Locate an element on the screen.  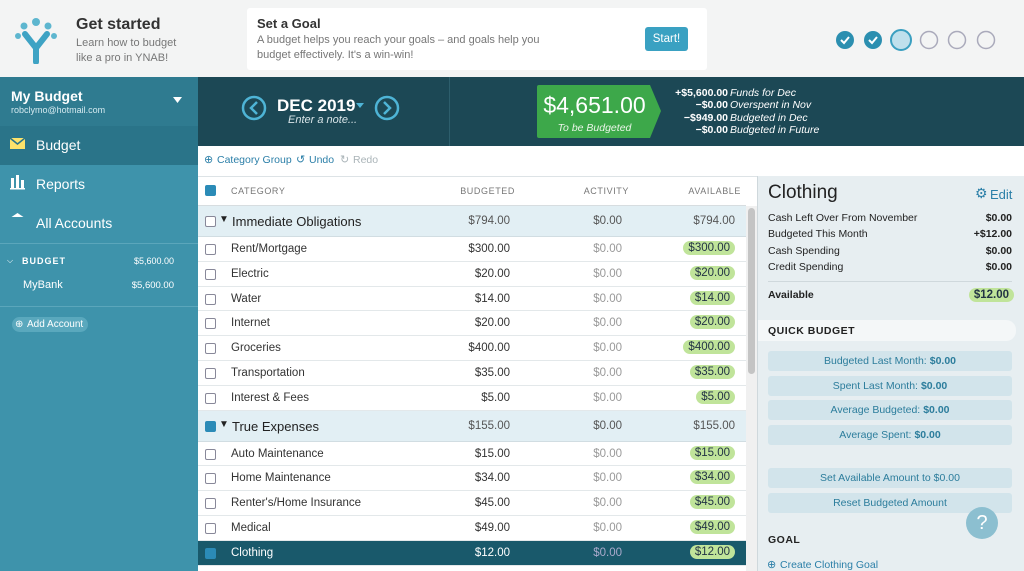
budgeted-amount: $45.00 is located at coordinates (492, 503).